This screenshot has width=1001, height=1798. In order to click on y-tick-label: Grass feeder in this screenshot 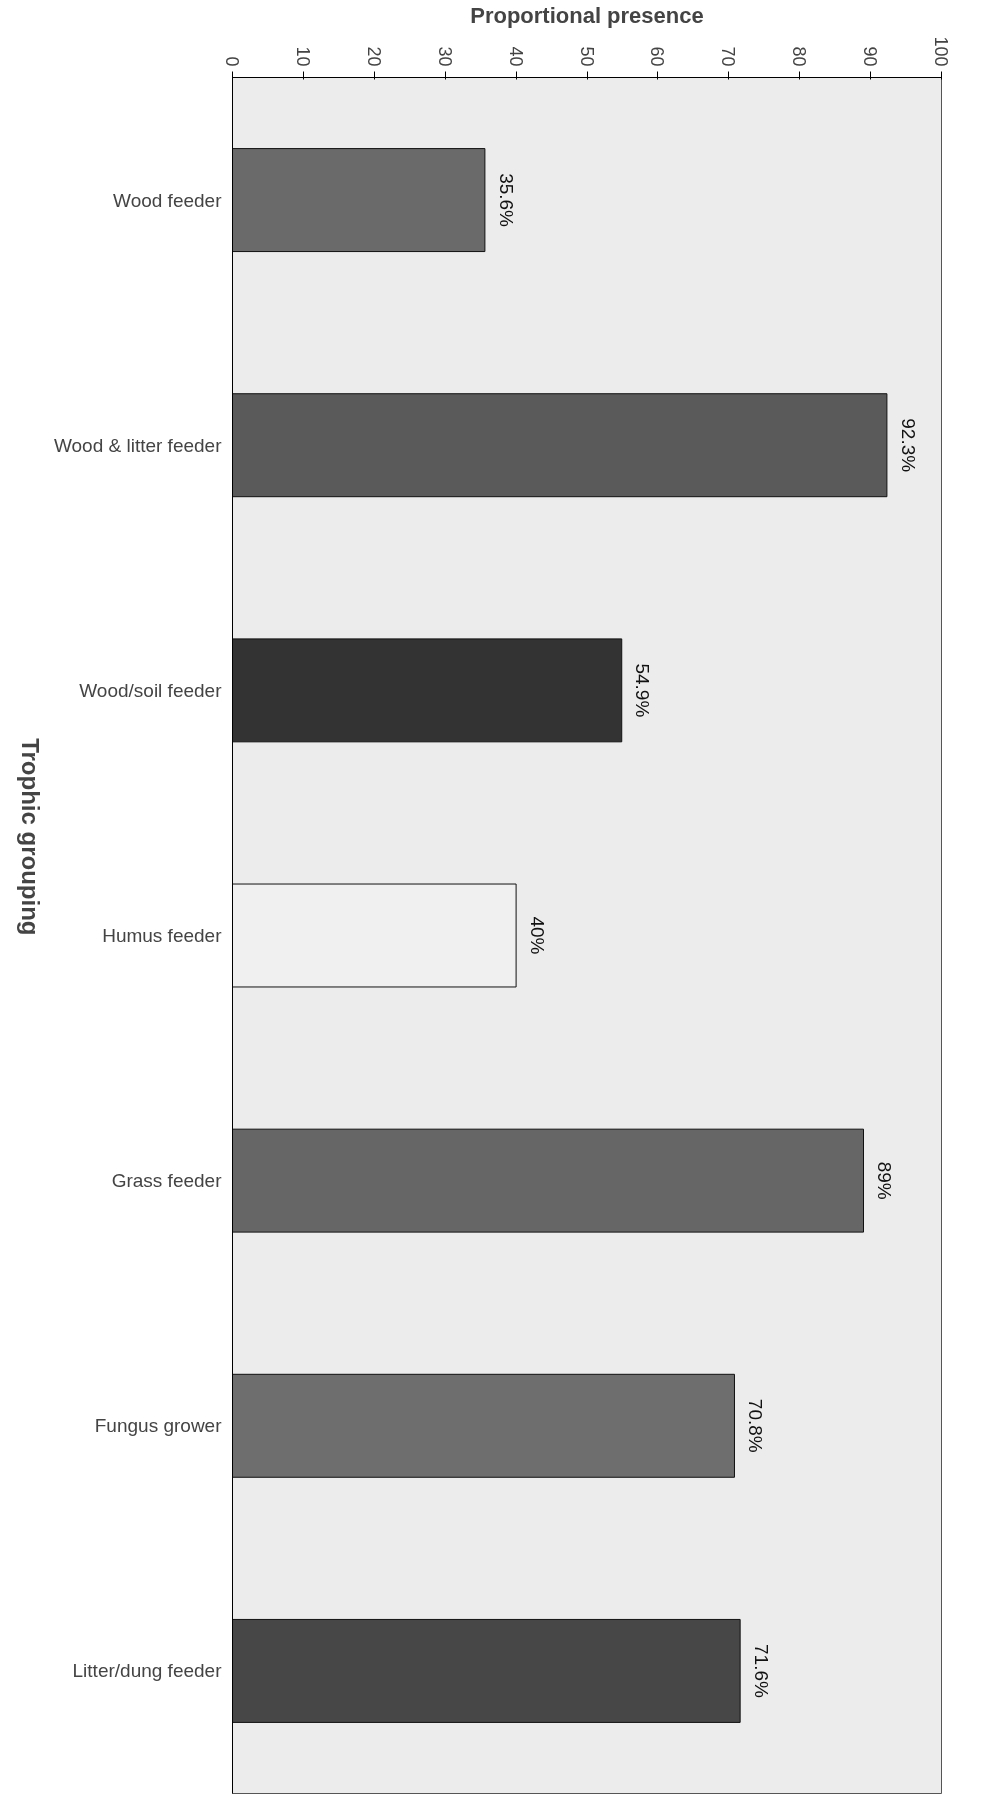, I will do `click(167, 1181)`.